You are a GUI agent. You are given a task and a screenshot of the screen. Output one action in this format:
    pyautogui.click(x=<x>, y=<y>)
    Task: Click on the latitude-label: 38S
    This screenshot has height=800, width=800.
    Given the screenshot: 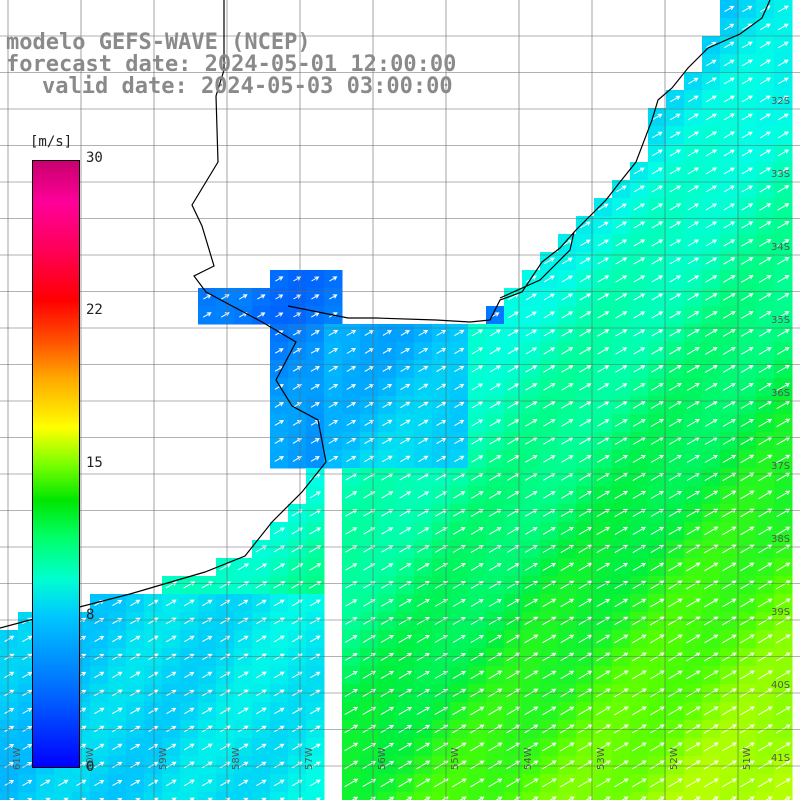 What is the action you would take?
    pyautogui.click(x=780, y=539)
    